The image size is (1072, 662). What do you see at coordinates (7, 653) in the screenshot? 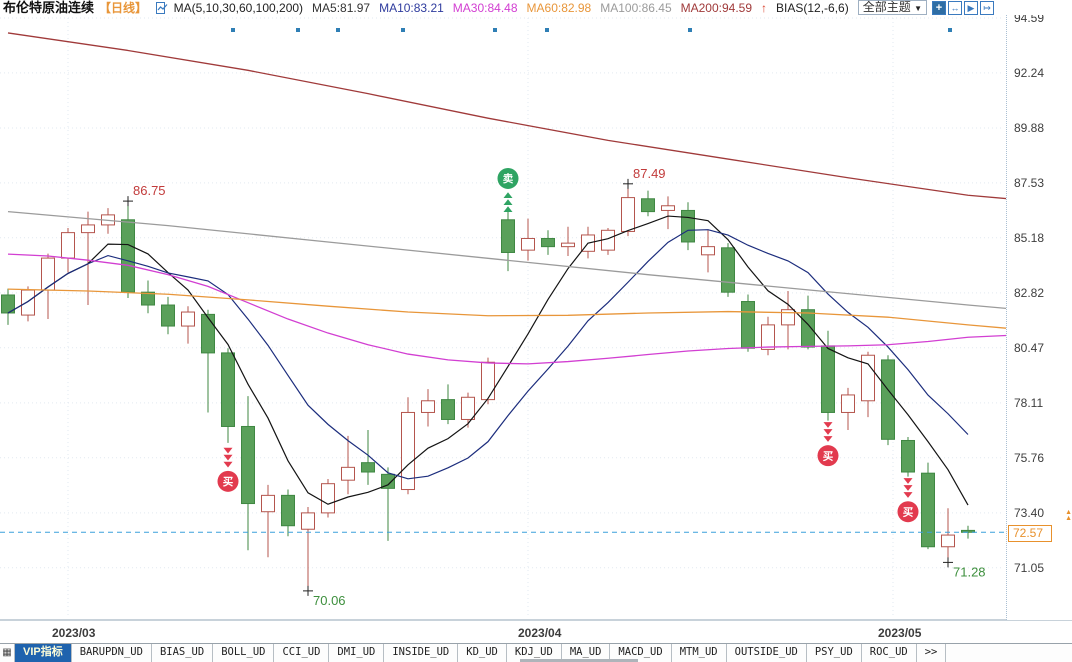
I see `tab-corner-grid-icon: ▦` at bounding box center [7, 653].